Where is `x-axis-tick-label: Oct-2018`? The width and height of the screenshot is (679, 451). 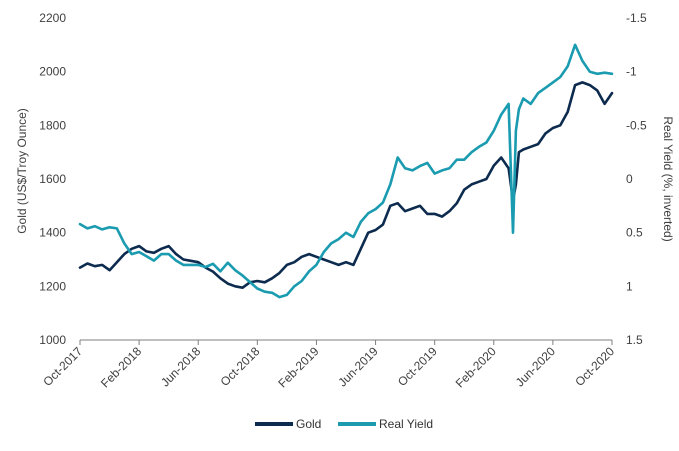
x-axis-tick-label: Oct-2018 is located at coordinates (240, 366).